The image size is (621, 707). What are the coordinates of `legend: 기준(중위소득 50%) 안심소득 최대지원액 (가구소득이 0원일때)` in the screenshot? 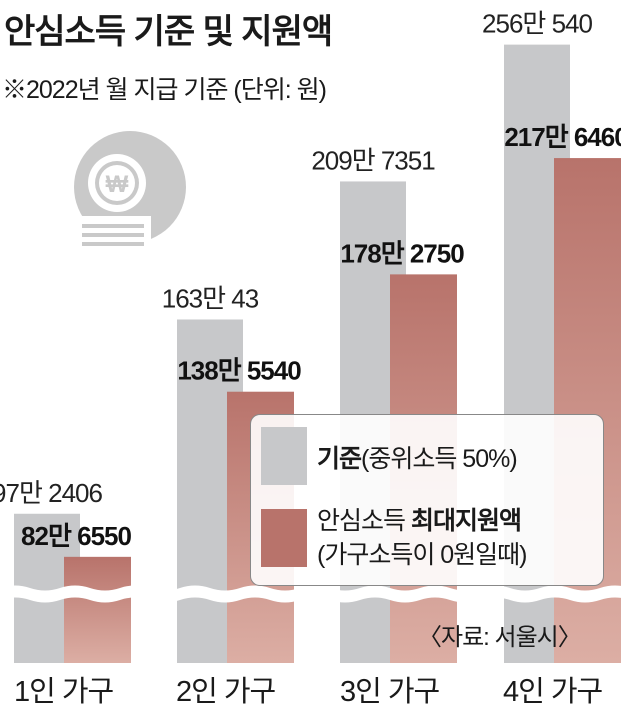 It's located at (427, 500).